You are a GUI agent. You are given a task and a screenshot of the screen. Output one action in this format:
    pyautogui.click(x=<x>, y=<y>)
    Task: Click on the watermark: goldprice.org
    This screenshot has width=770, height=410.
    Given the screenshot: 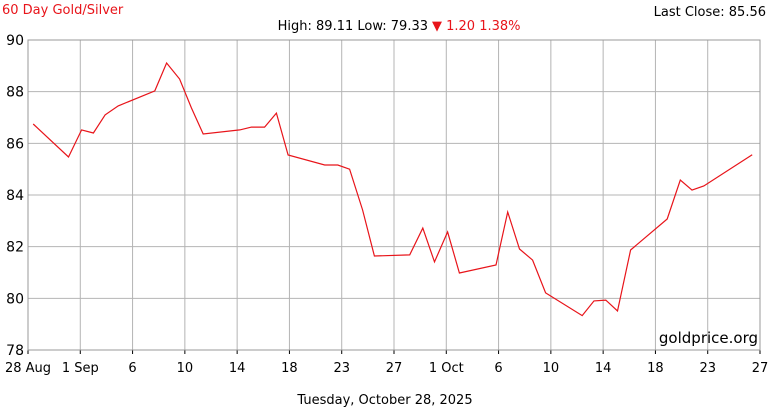 What is the action you would take?
    pyautogui.click(x=708, y=338)
    